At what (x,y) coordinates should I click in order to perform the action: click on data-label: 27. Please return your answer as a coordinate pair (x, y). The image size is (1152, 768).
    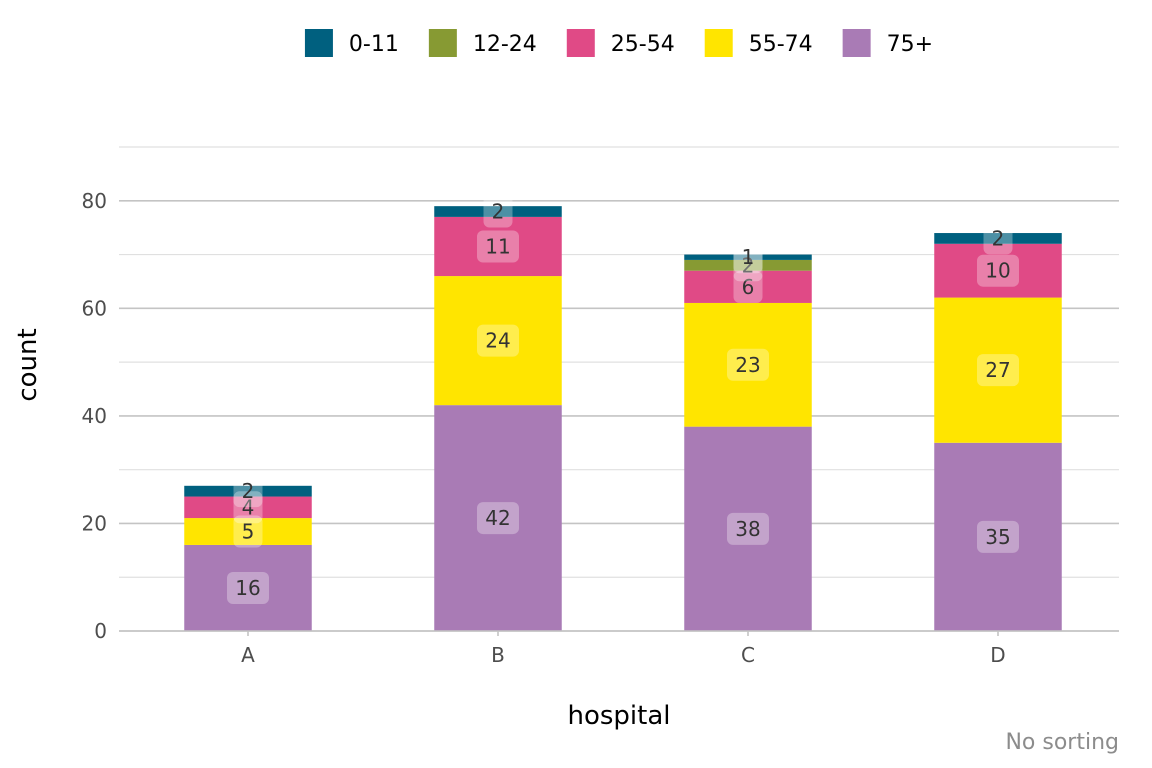
    Looking at the image, I should click on (997, 370).